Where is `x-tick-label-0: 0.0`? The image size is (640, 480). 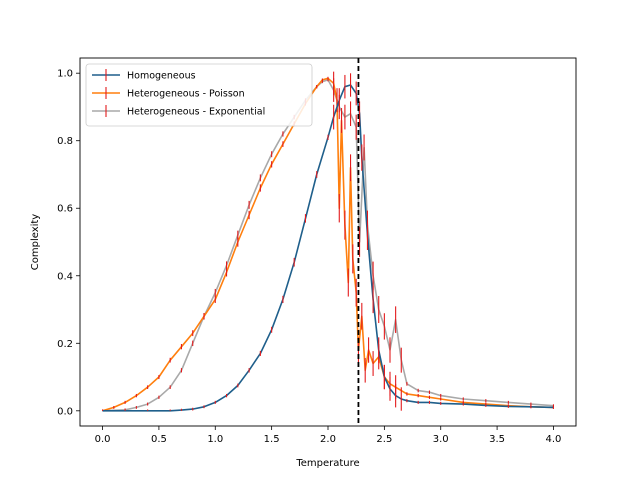
x-tick-label-0: 0.0 is located at coordinates (103, 439).